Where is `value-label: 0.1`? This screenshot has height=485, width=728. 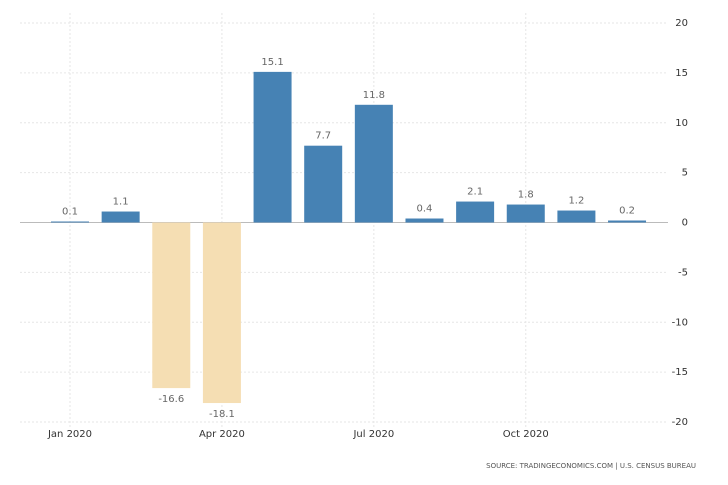 value-label: 0.1 is located at coordinates (70, 212).